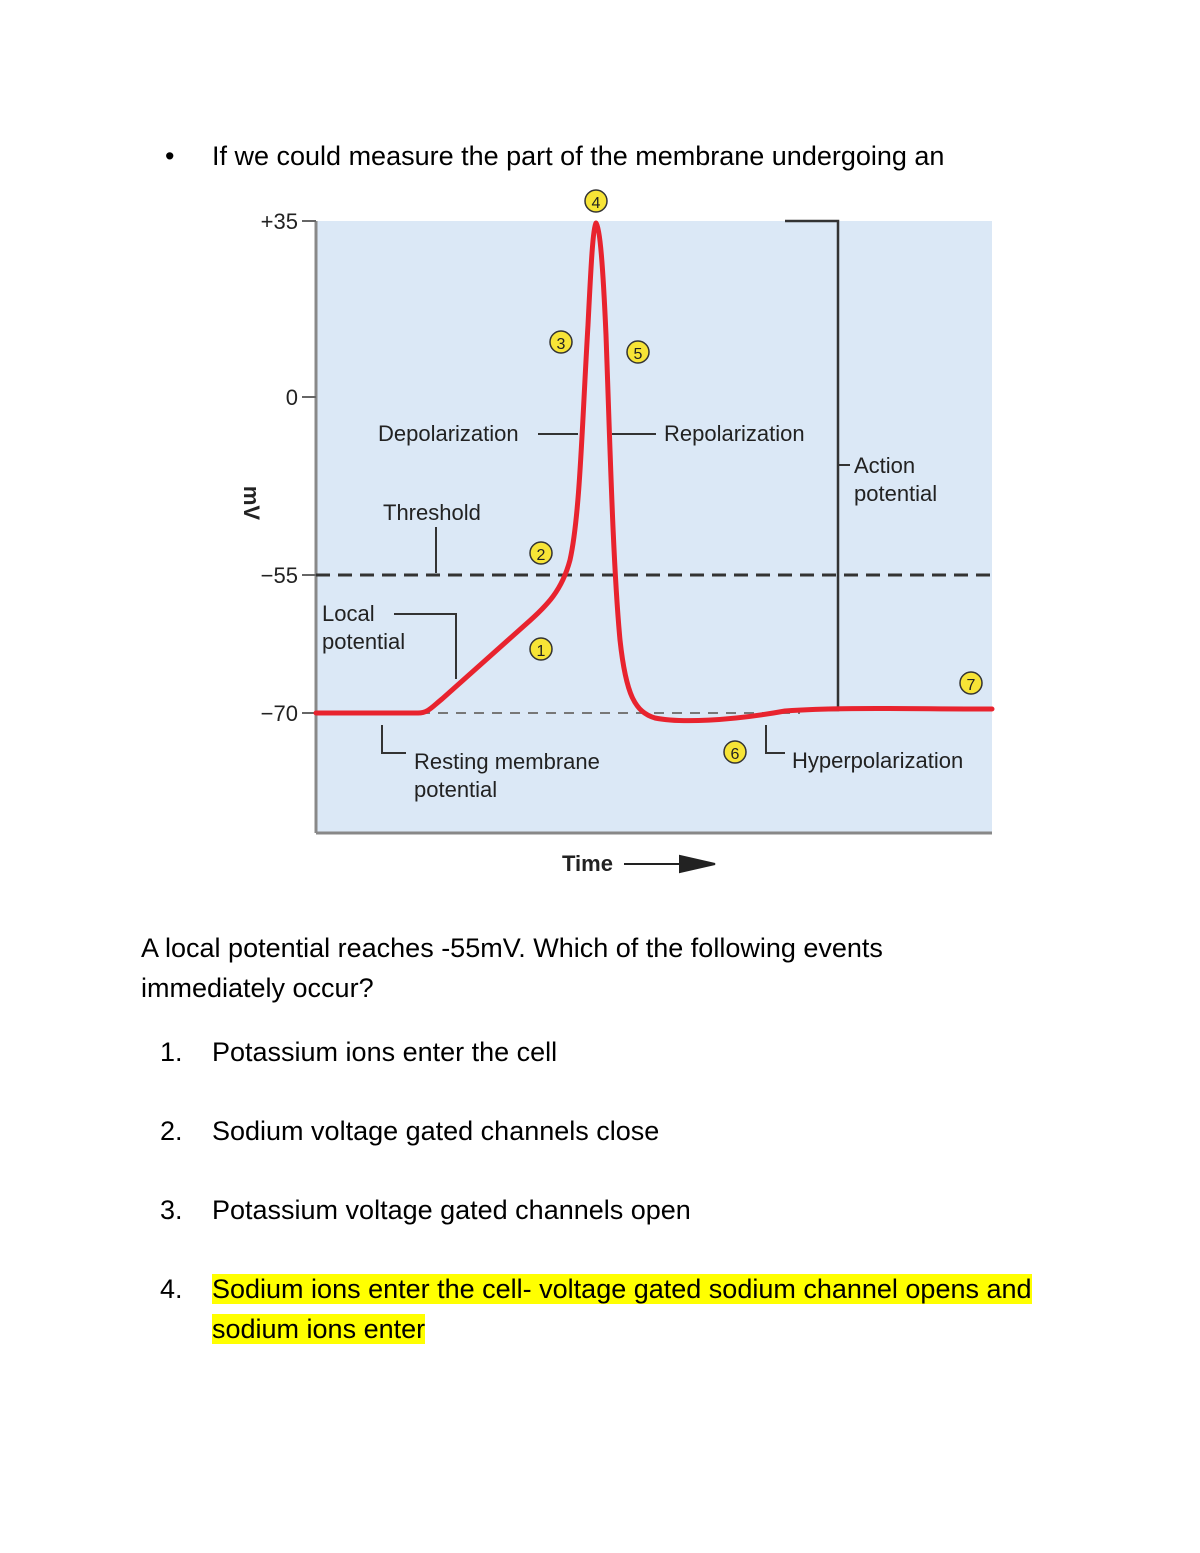 The width and height of the screenshot is (1200, 1553). I want to click on option-text: Sodium voltage gated channels close, so click(636, 1131).